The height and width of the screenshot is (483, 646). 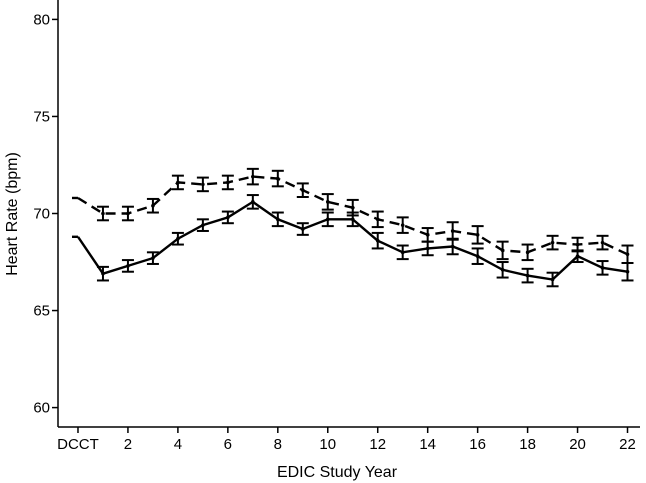 What do you see at coordinates (477, 444) in the screenshot?
I see `x-tick-label: 16` at bounding box center [477, 444].